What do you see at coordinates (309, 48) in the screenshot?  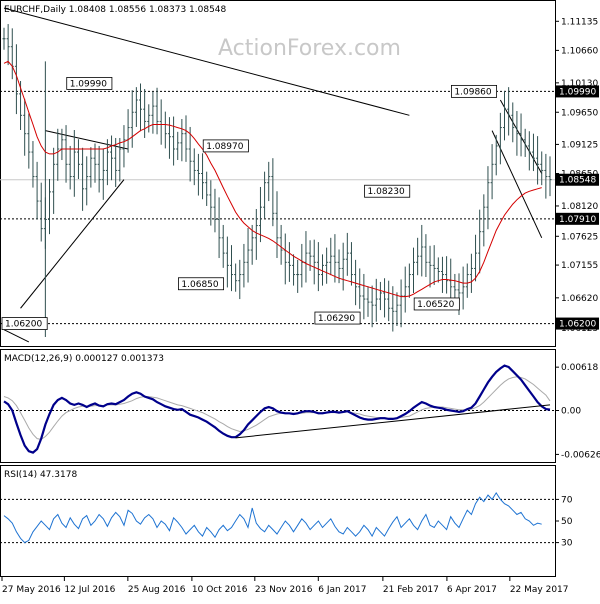 I see `watermark: ActionForex.com` at bounding box center [309, 48].